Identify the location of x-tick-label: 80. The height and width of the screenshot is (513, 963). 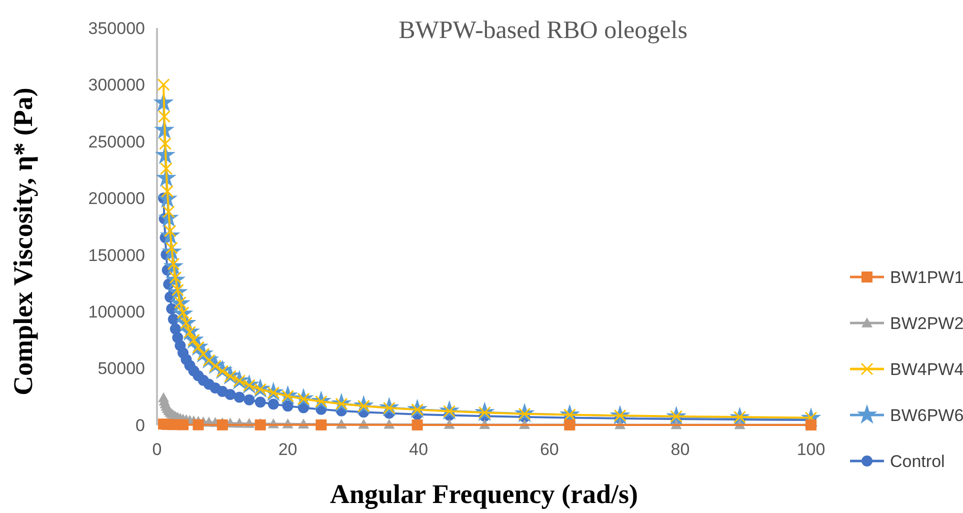
(680, 449).